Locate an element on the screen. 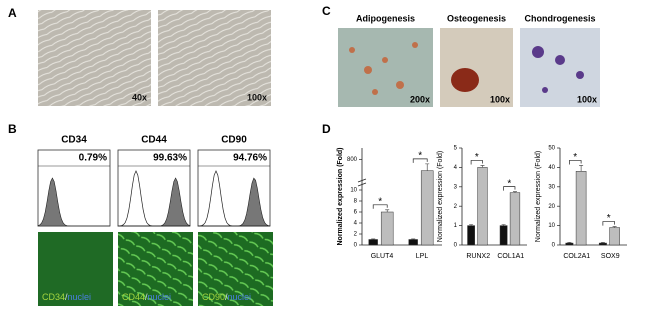  stain-marker: CD34 is located at coordinates (53, 297).